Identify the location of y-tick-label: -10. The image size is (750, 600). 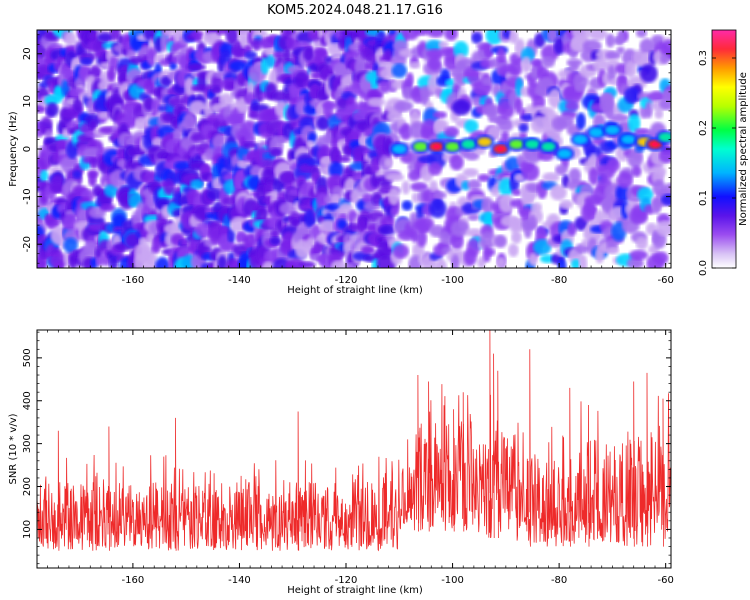
(27, 196).